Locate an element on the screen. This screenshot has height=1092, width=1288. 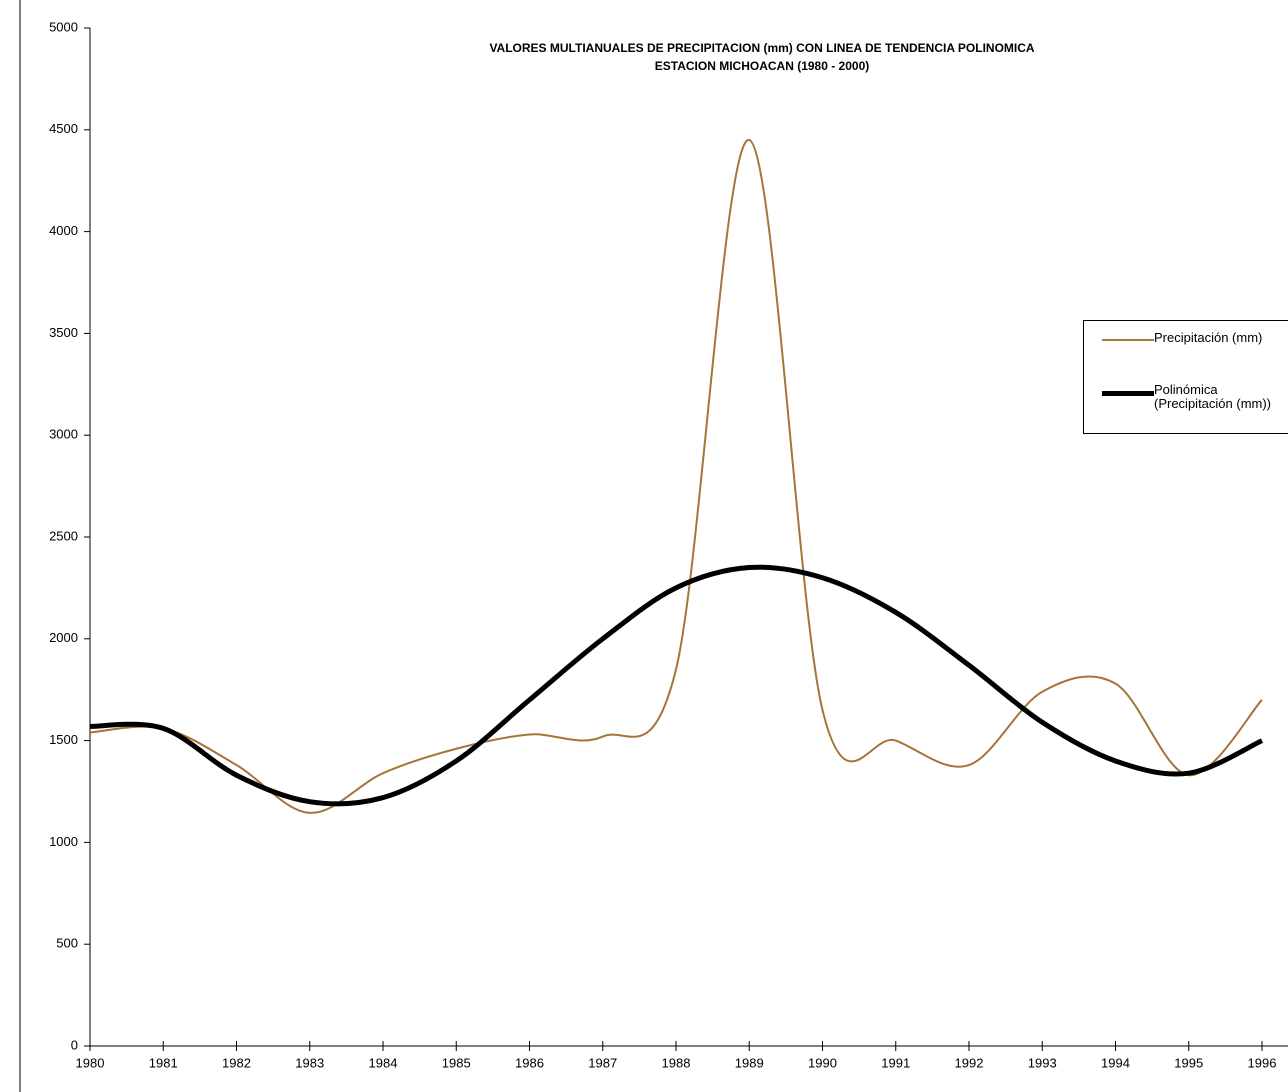
legend-label: Precipitación (mm) is located at coordinates (1208, 337).